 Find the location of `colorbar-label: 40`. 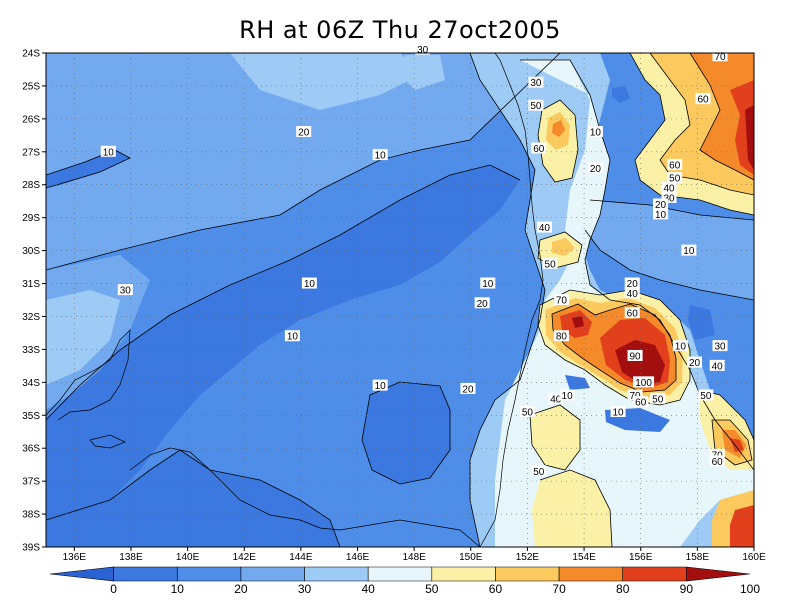

colorbar-label: 40 is located at coordinates (369, 589).